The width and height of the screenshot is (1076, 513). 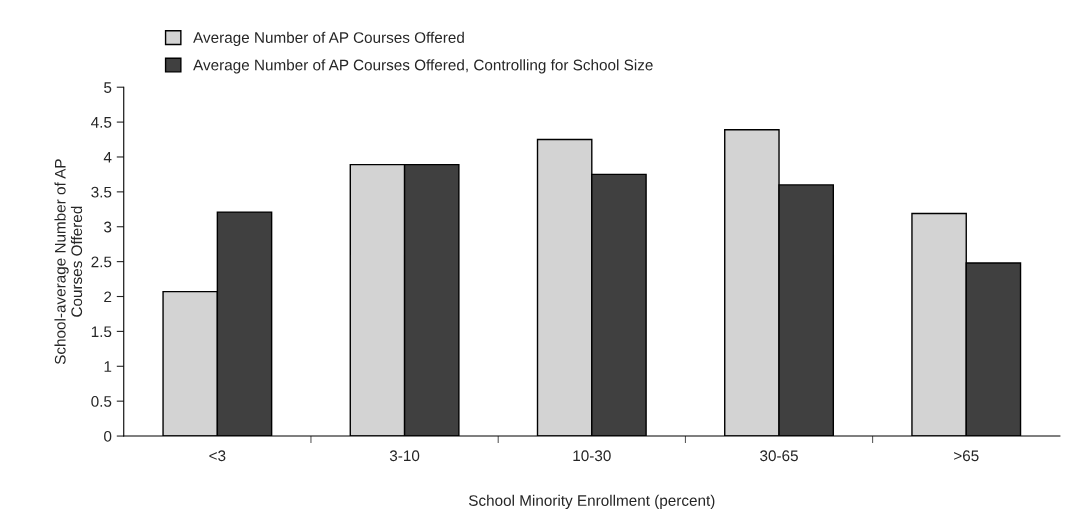 What do you see at coordinates (108, 227) in the screenshot?
I see `y-tick-label: 3` at bounding box center [108, 227].